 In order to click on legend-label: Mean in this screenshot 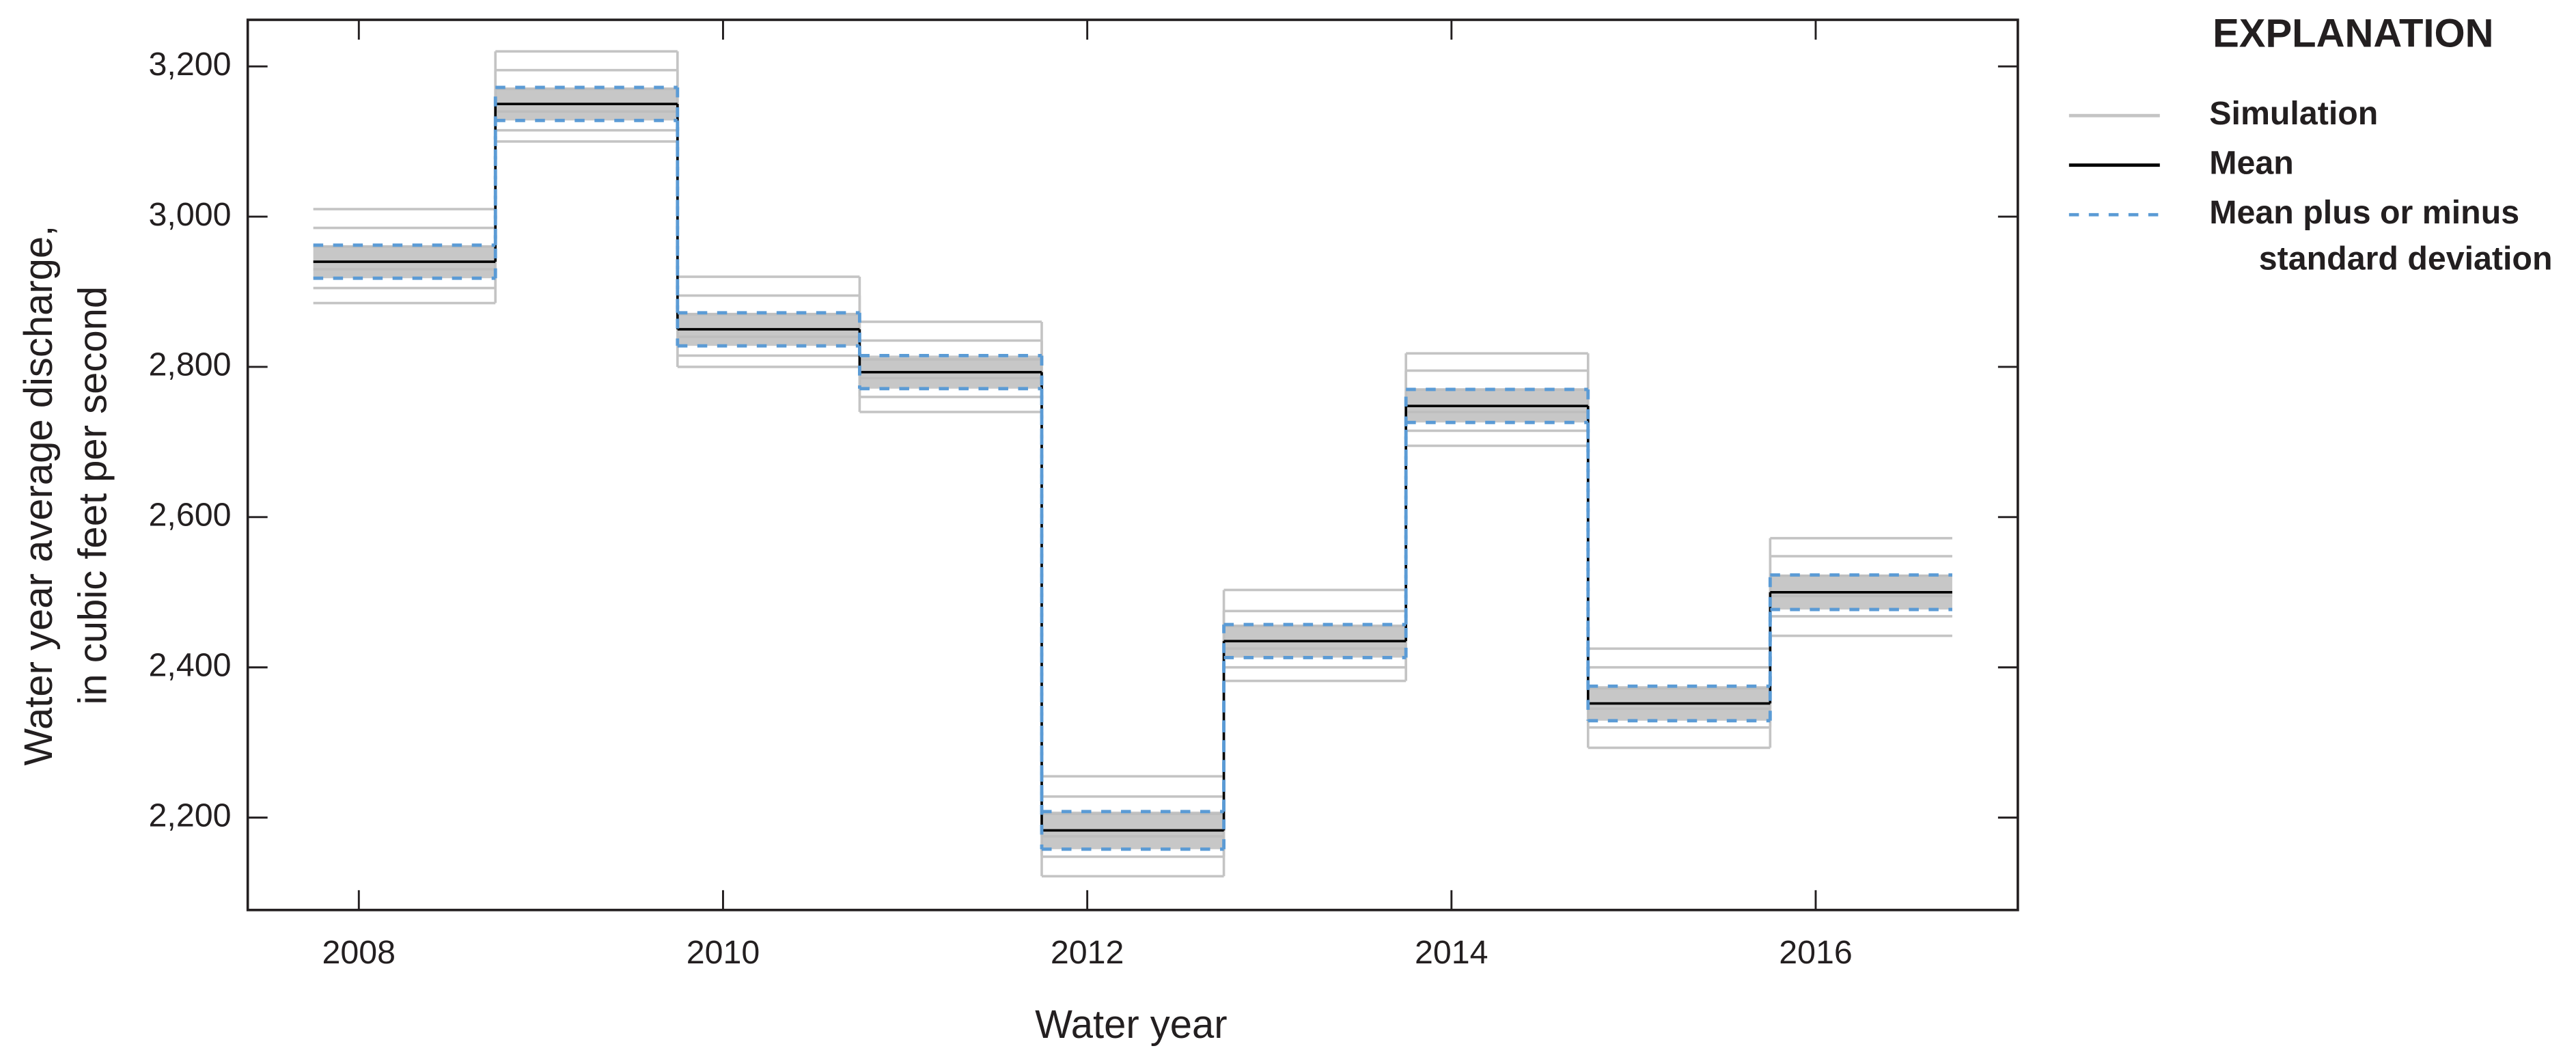, I will do `click(2251, 162)`.